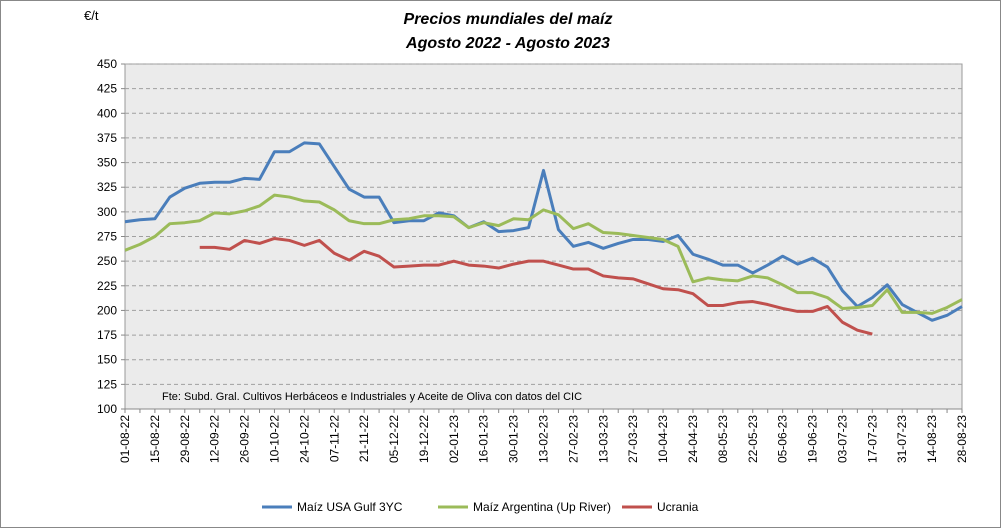  I want to click on y-tick-label: 425, so click(107, 89).